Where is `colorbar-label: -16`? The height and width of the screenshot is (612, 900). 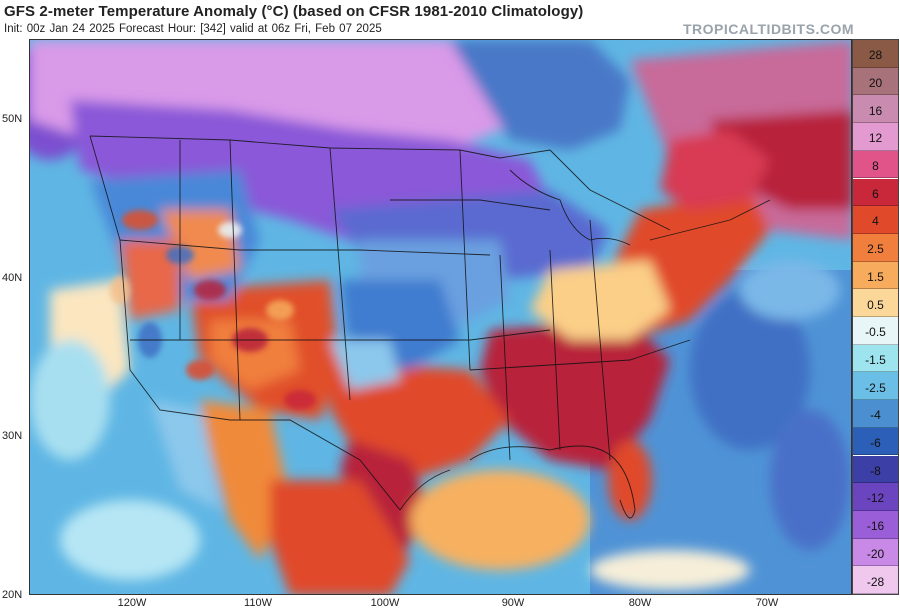
colorbar-label: -16 is located at coordinates (875, 526).